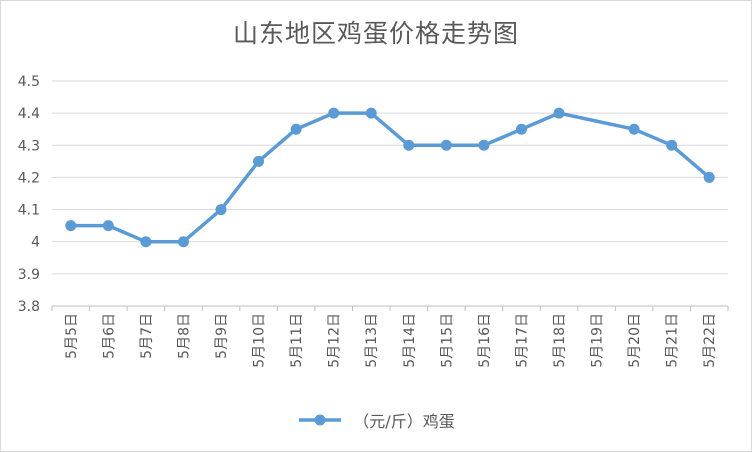 The width and height of the screenshot is (752, 452). Describe the element at coordinates (560, 340) in the screenshot. I see `x-tick-label: 5月18日` at that location.